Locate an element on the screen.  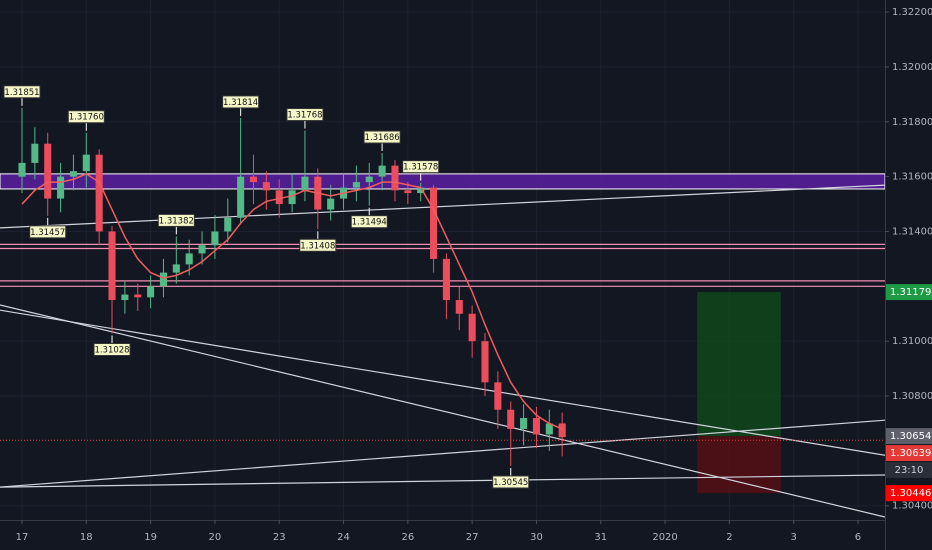
pivot-label: 1.31851 is located at coordinates (21, 93).